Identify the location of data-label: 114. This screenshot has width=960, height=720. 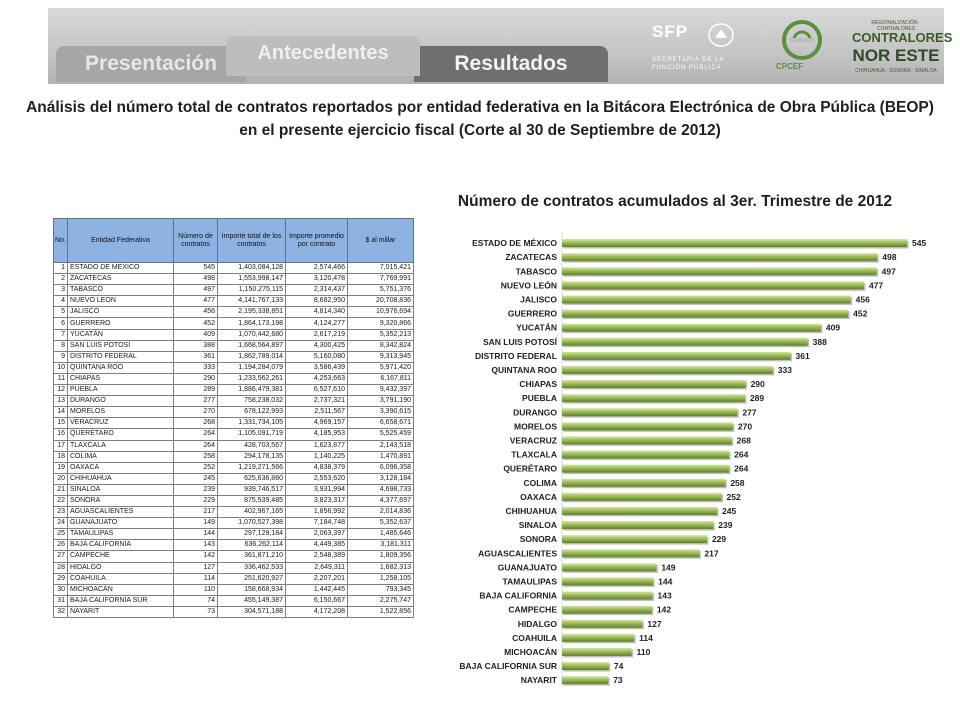
(646, 638).